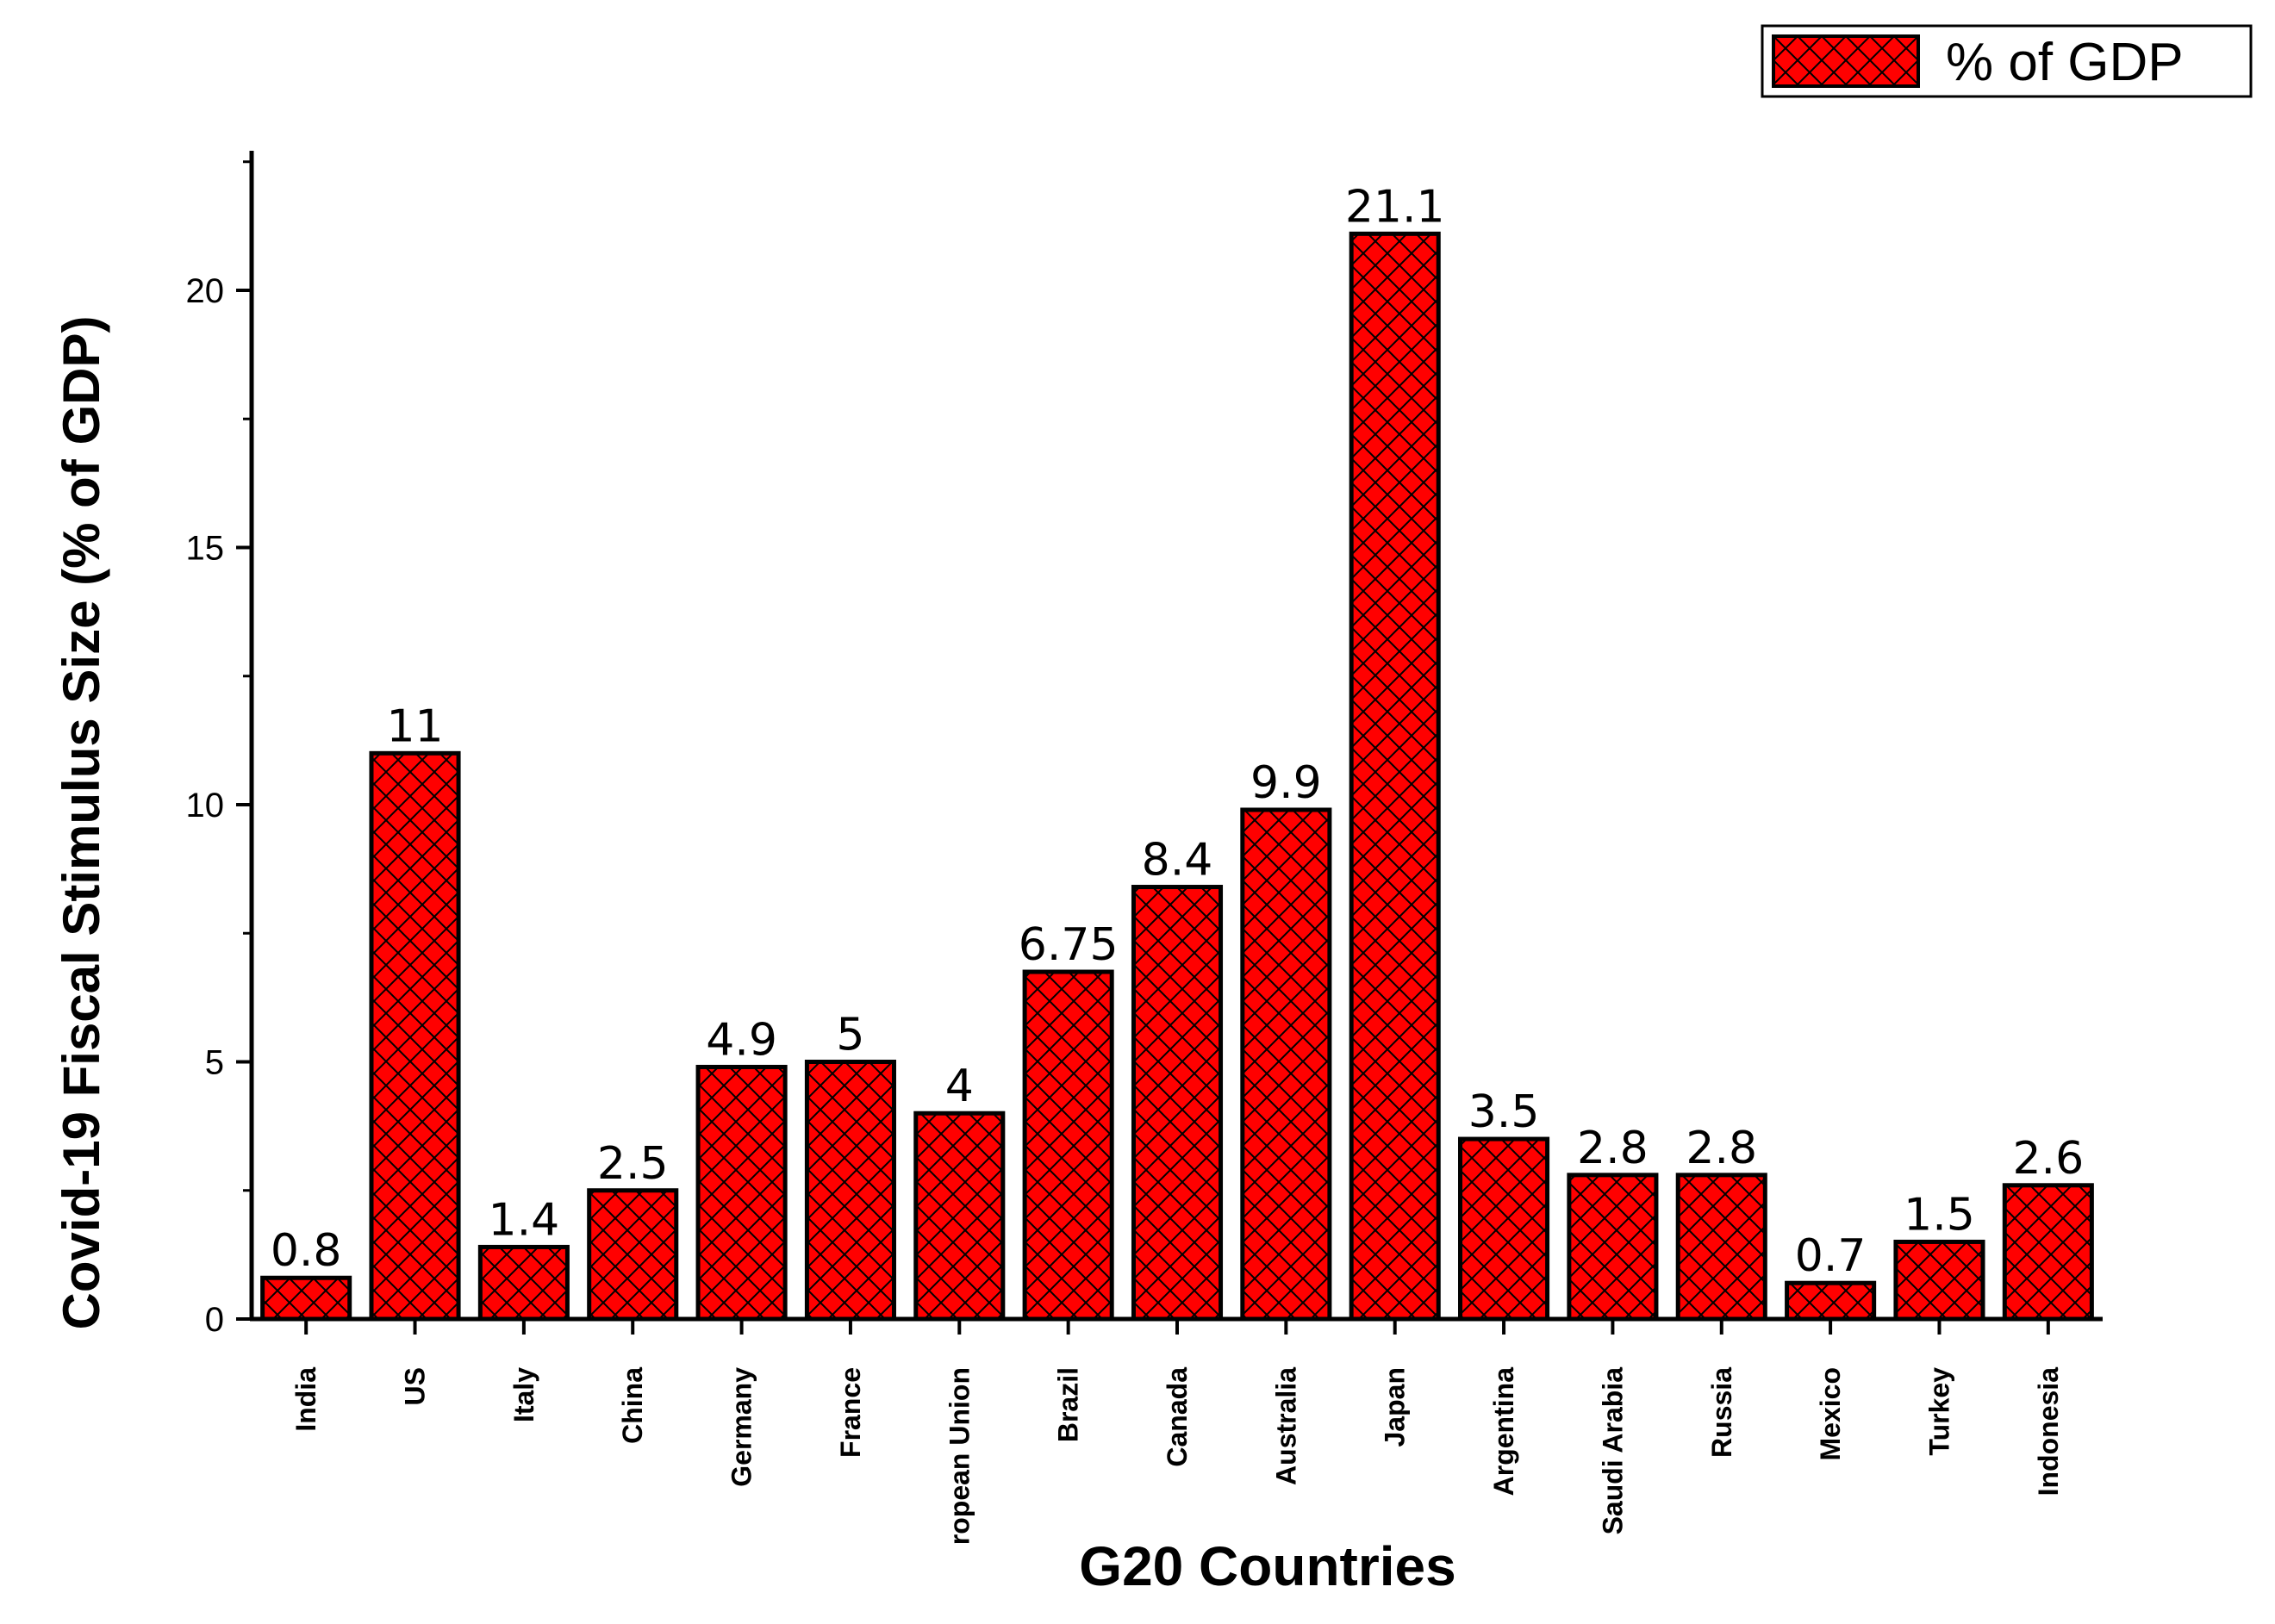 The image size is (2275, 1624). I want to click on data-label: 0.8, so click(306, 1251).